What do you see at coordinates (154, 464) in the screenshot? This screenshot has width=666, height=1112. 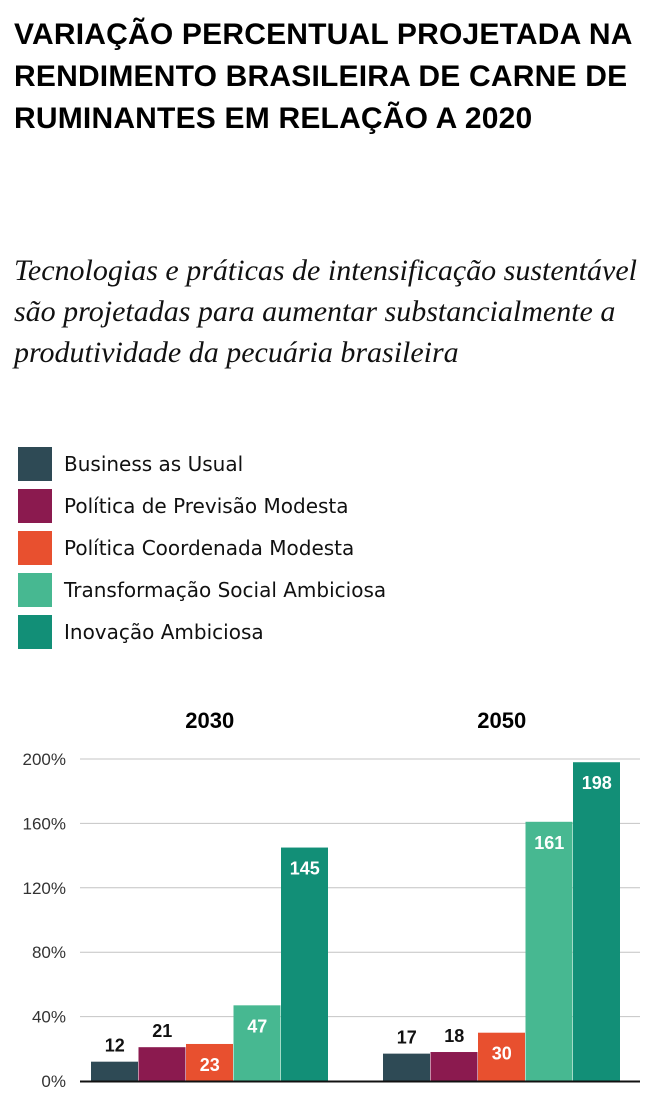 I see `legend-label: Business as Usual` at bounding box center [154, 464].